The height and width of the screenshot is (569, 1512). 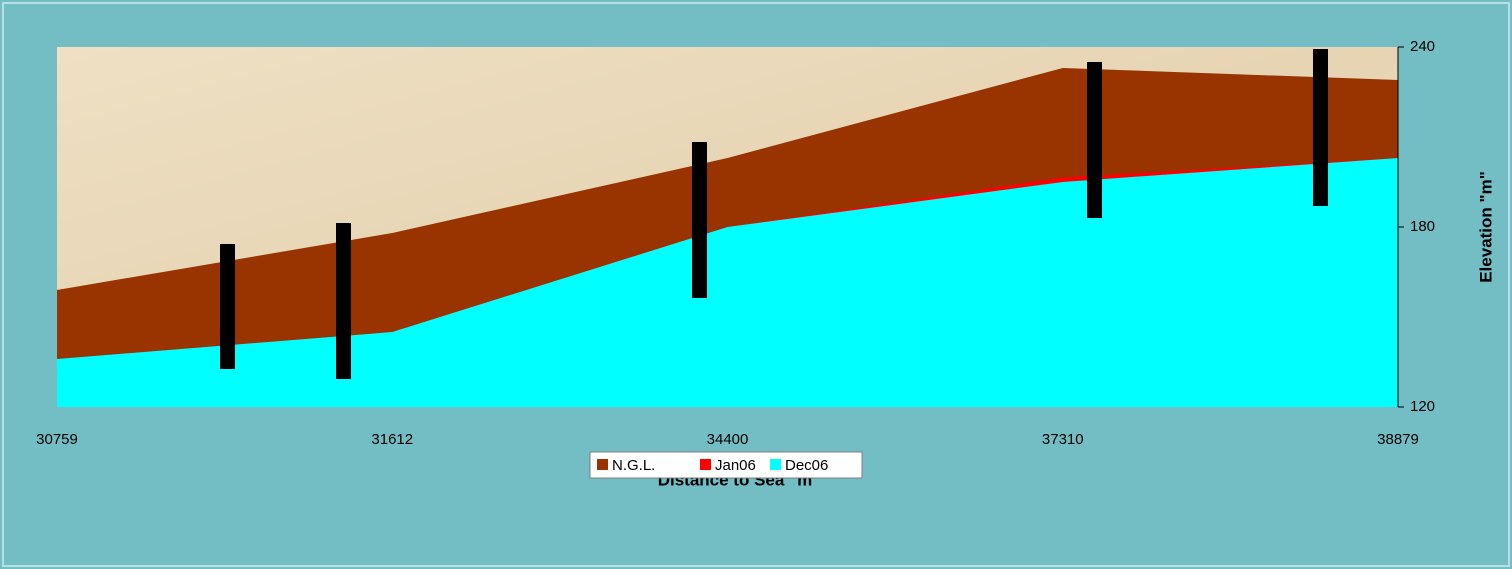 What do you see at coordinates (1422, 46) in the screenshot?
I see `y-tick-label: 240` at bounding box center [1422, 46].